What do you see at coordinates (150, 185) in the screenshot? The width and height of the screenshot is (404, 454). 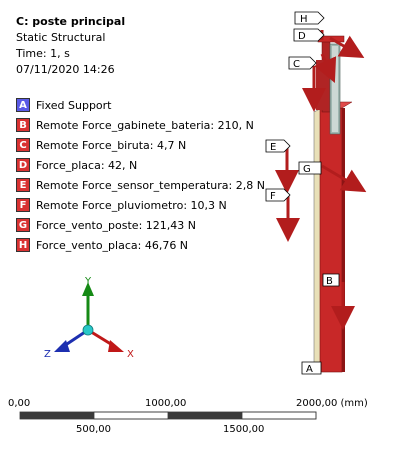 I see `legend-label-e: Remote Force_sensor_temperatura: 2,8 N` at bounding box center [150, 185].